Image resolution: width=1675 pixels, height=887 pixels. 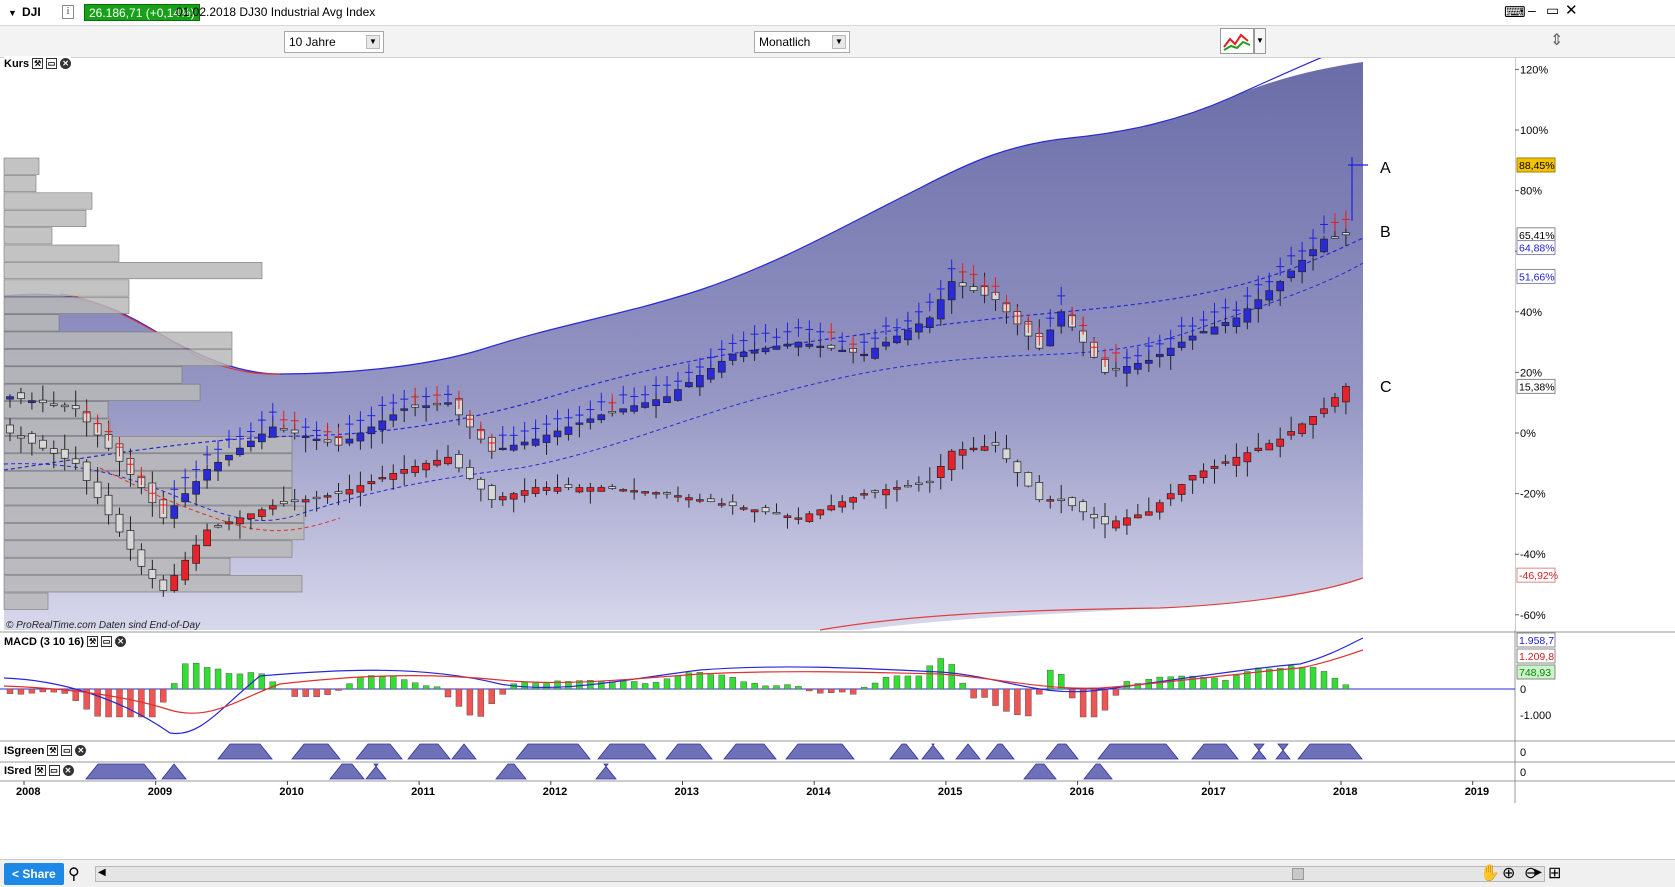 What do you see at coordinates (1534, 131) in the screenshot?
I see `price-tick-label: 100%` at bounding box center [1534, 131].